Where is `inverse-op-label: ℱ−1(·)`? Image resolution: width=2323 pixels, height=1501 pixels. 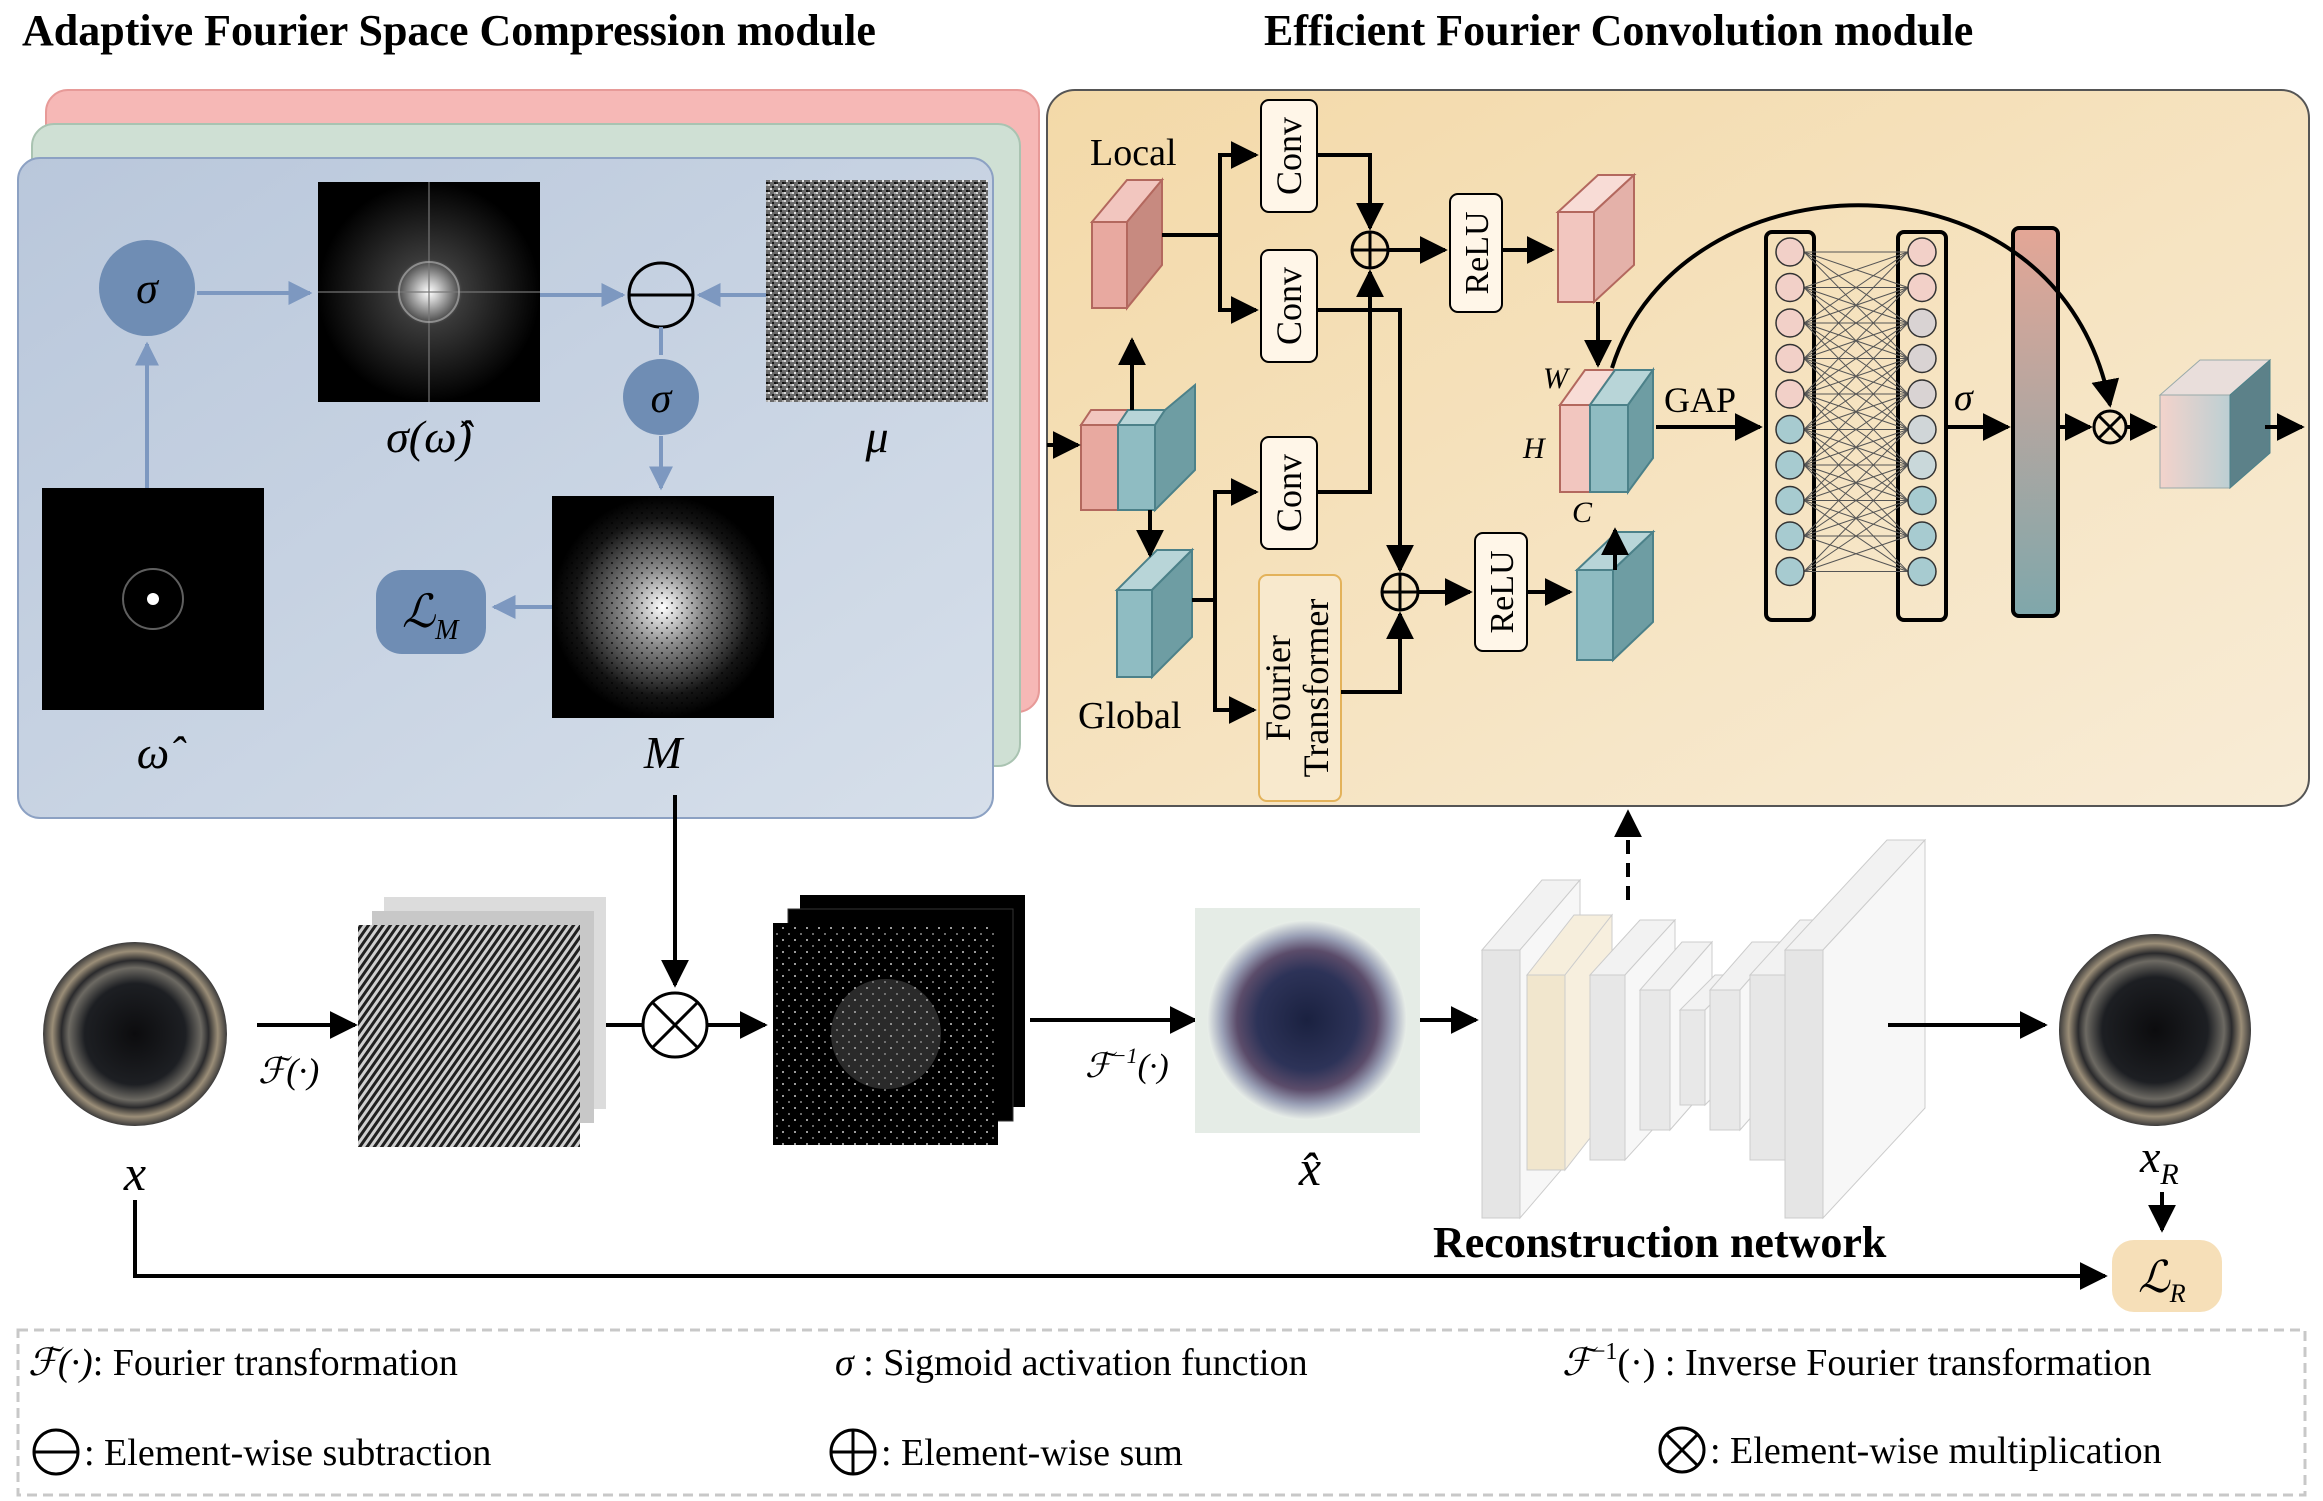 inverse-op-label: ℱ−1(·) is located at coordinates (1127, 1064).